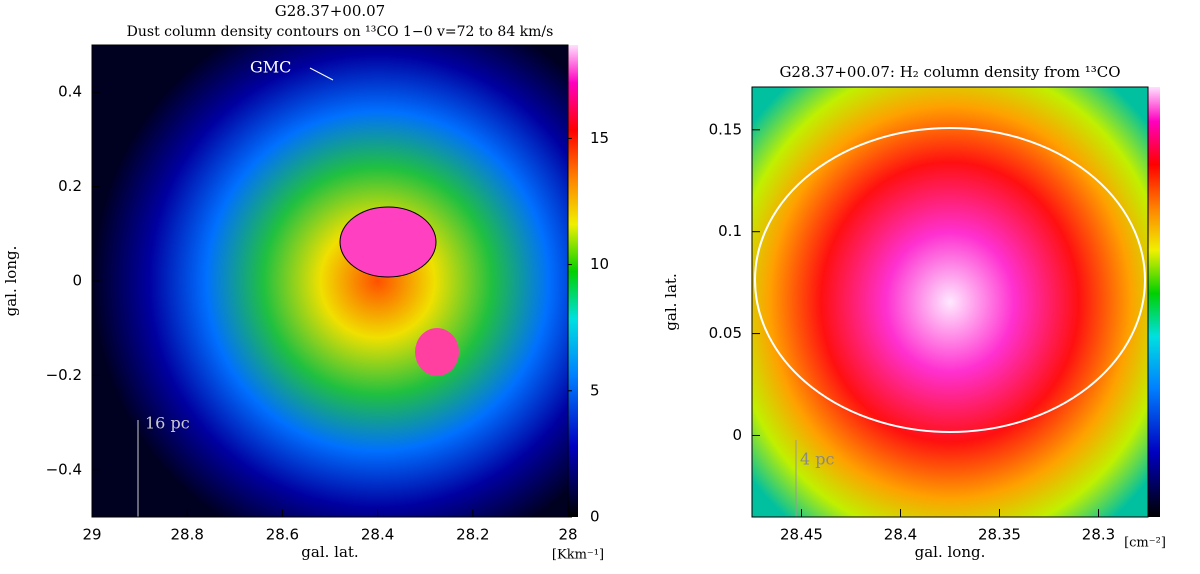 The image size is (1200, 574). Describe the element at coordinates (270, 67) in the screenshot. I see `annotation: GMC` at that location.